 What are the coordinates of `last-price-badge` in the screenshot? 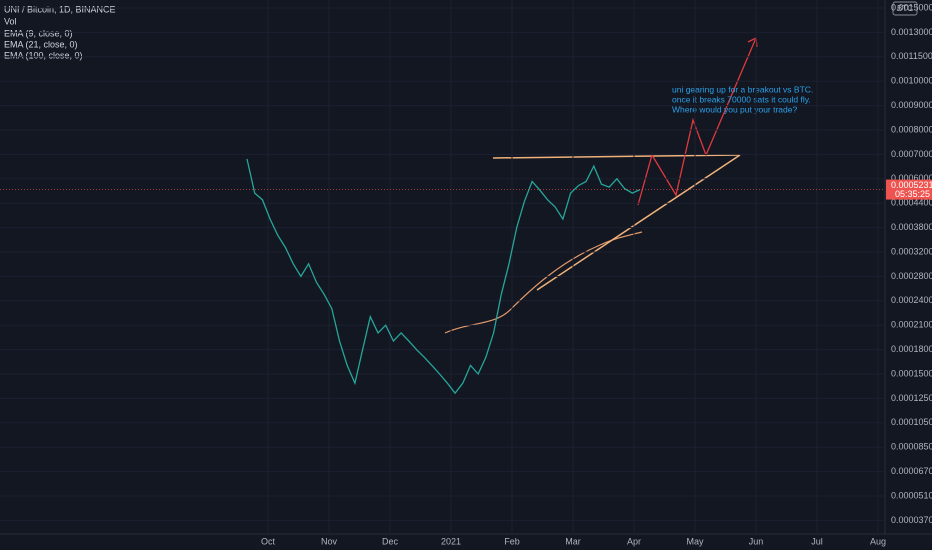 It's located at (909, 189).